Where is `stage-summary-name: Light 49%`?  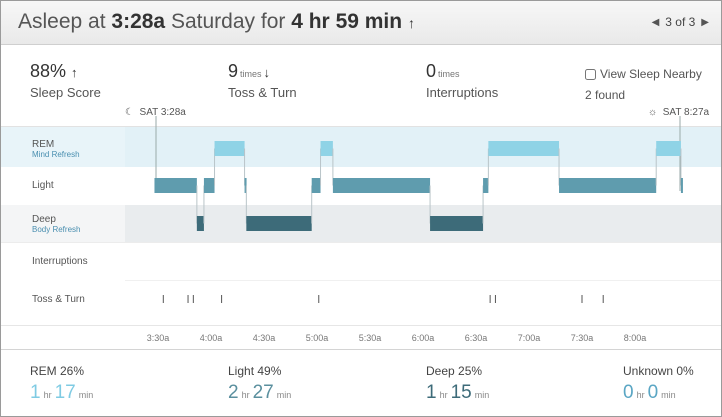 stage-summary-name: Light 49% is located at coordinates (255, 371).